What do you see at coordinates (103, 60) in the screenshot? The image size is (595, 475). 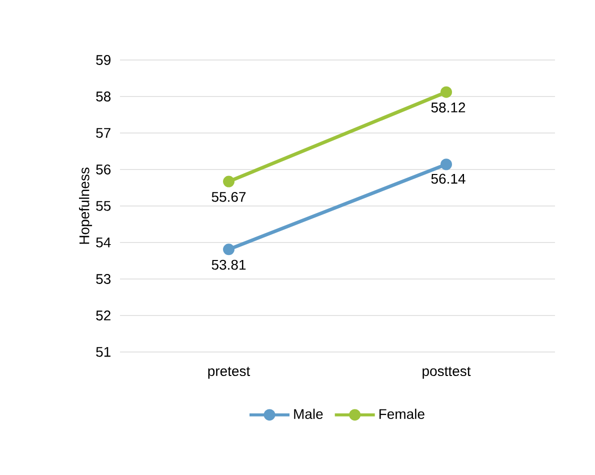 I see `y-tick-label: 59` at bounding box center [103, 60].